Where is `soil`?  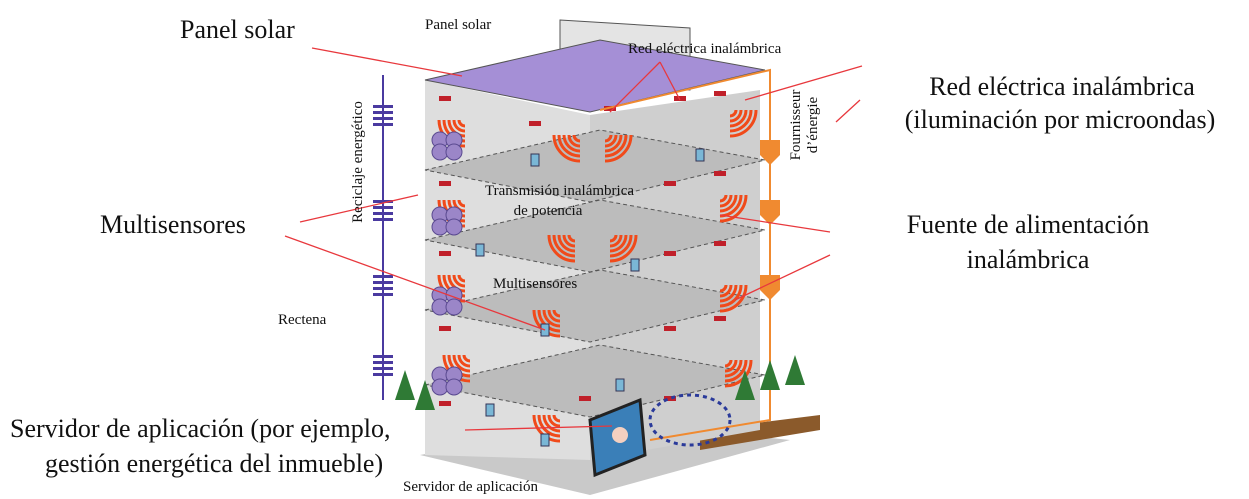 soil is located at coordinates (760, 432).